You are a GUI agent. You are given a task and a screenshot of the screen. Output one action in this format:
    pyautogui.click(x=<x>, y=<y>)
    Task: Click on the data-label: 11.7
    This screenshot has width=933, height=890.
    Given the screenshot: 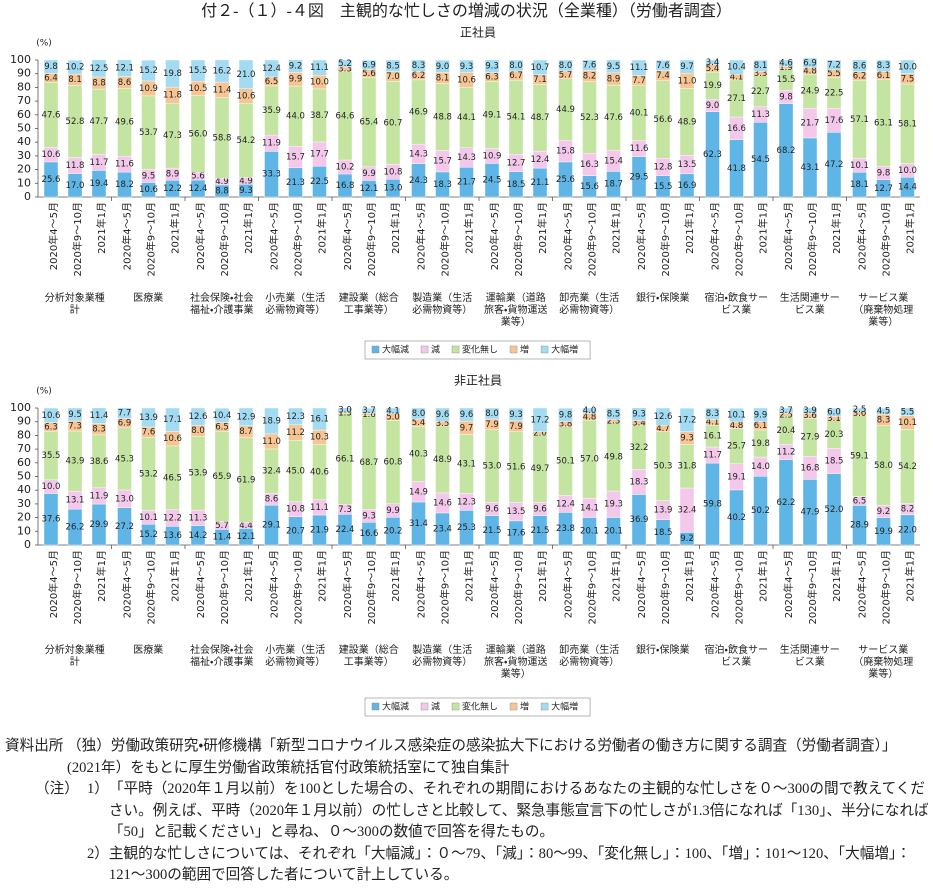 What is the action you would take?
    pyautogui.click(x=99, y=163)
    